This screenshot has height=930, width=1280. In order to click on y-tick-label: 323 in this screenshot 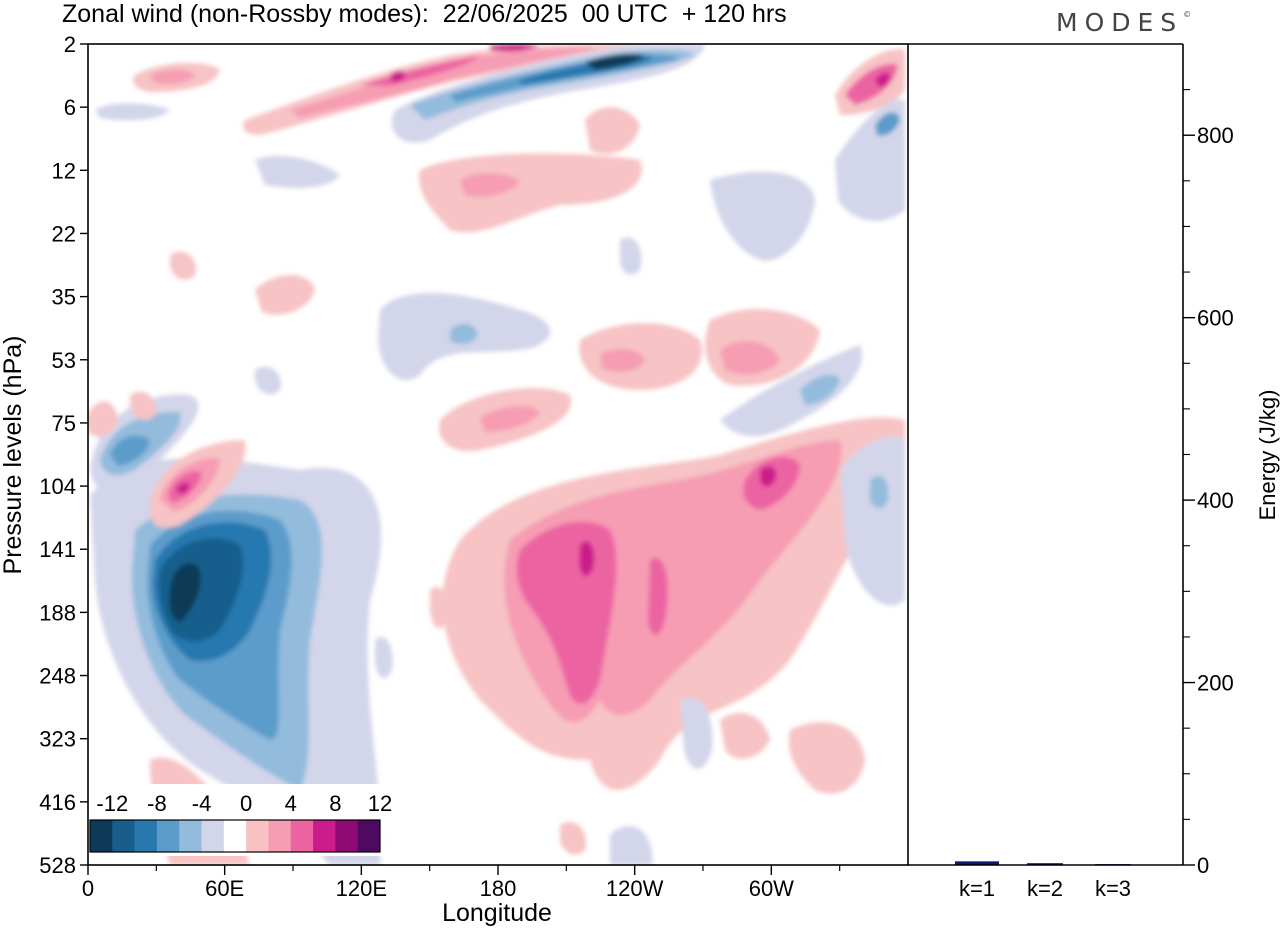, I will do `click(57, 739)`.